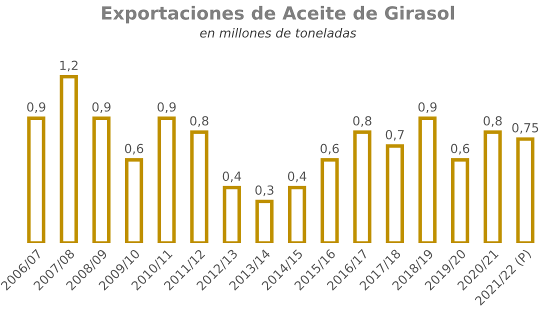 The image size is (556, 324). I want to click on data-label: 0,75, so click(525, 128).